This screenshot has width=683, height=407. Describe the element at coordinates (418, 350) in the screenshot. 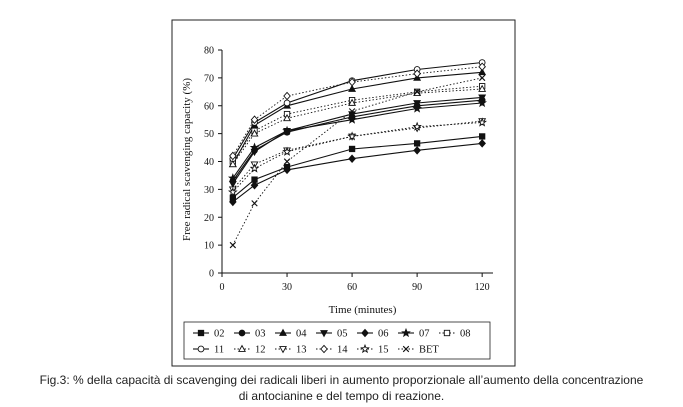

I see `legend-entry-BET: BET` at that location.